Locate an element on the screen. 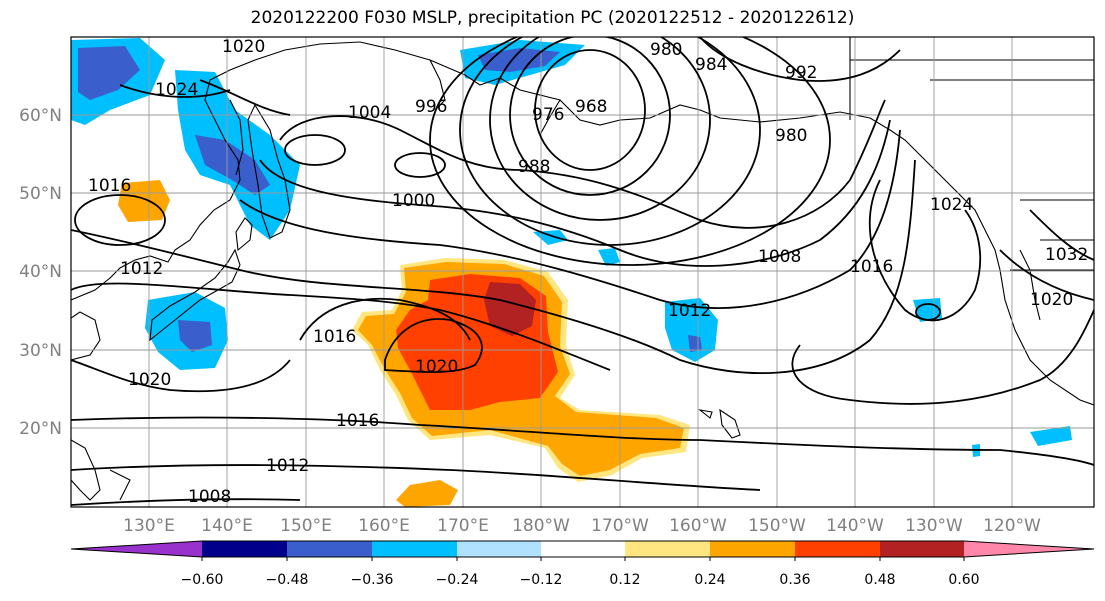 The image size is (1105, 601). colorbar-tick-label: −0.12 is located at coordinates (541, 580).